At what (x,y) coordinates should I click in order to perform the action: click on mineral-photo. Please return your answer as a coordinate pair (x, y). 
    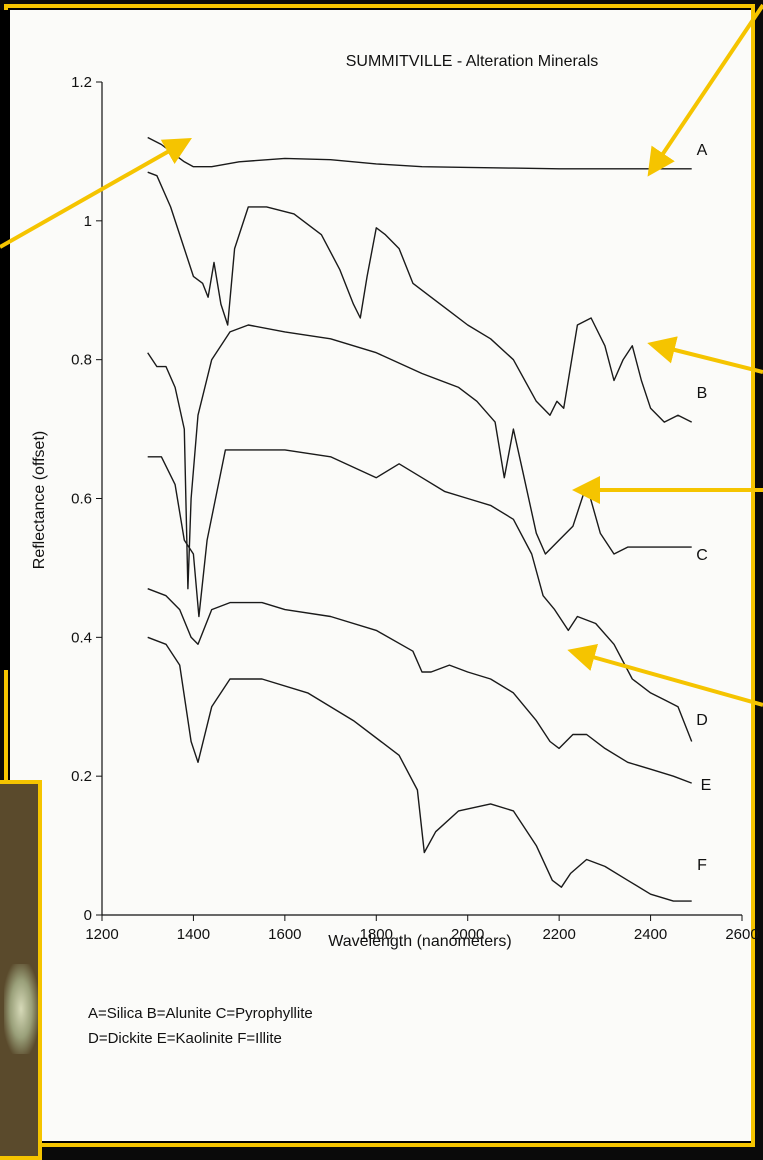
    Looking at the image, I should click on (21, 970).